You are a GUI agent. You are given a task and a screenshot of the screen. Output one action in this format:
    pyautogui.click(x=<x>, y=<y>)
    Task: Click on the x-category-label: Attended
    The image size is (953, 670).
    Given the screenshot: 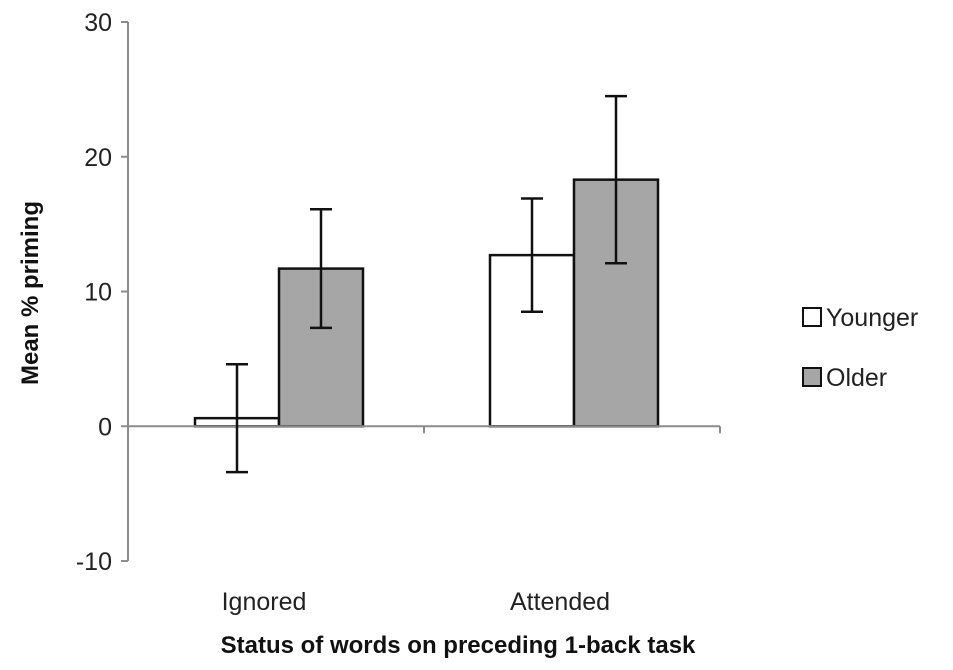 What is the action you would take?
    pyautogui.click(x=560, y=602)
    